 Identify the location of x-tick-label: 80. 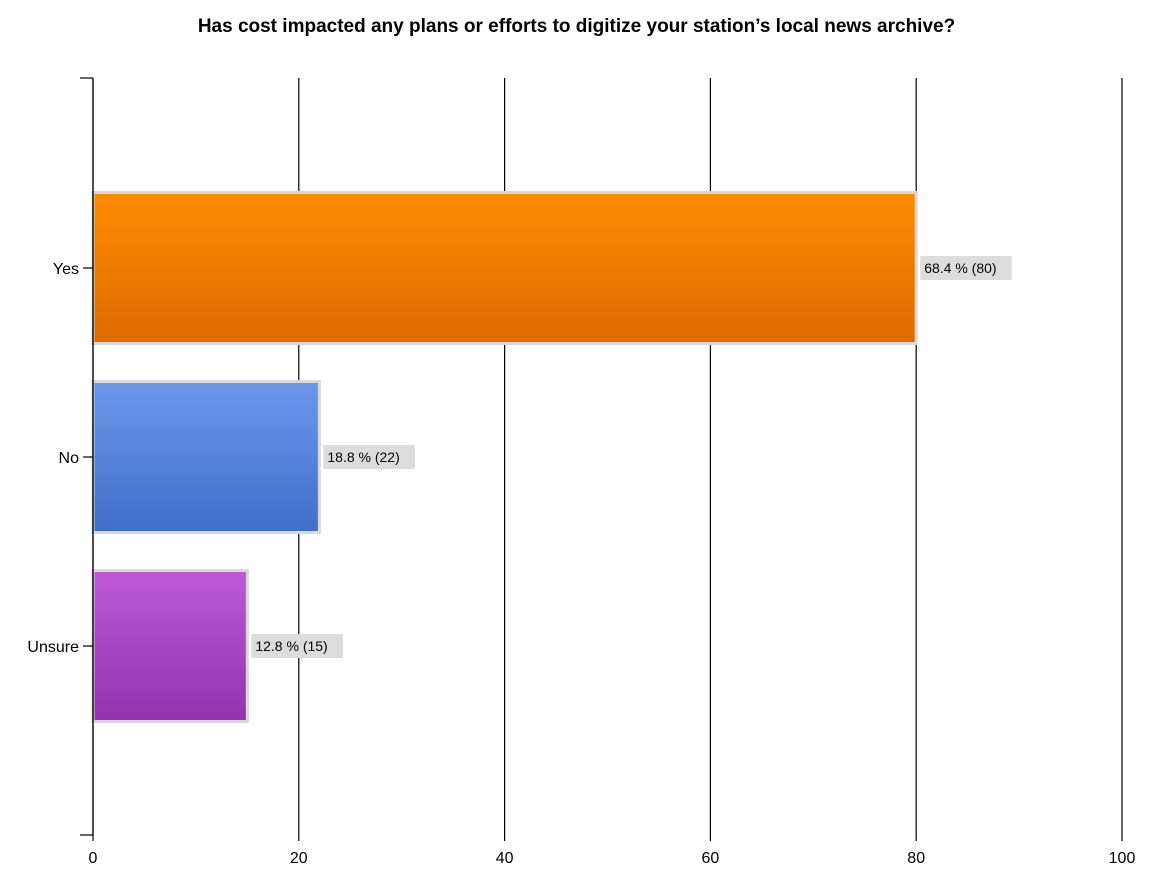
(916, 858).